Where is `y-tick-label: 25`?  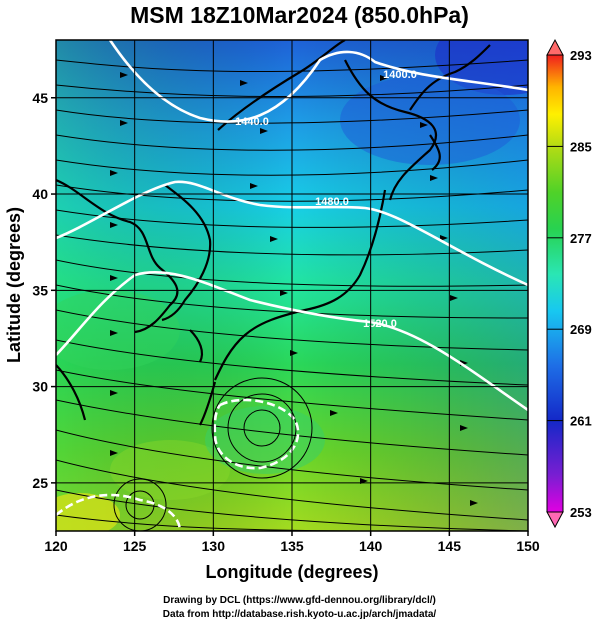
y-tick-label: 25 is located at coordinates (40, 483).